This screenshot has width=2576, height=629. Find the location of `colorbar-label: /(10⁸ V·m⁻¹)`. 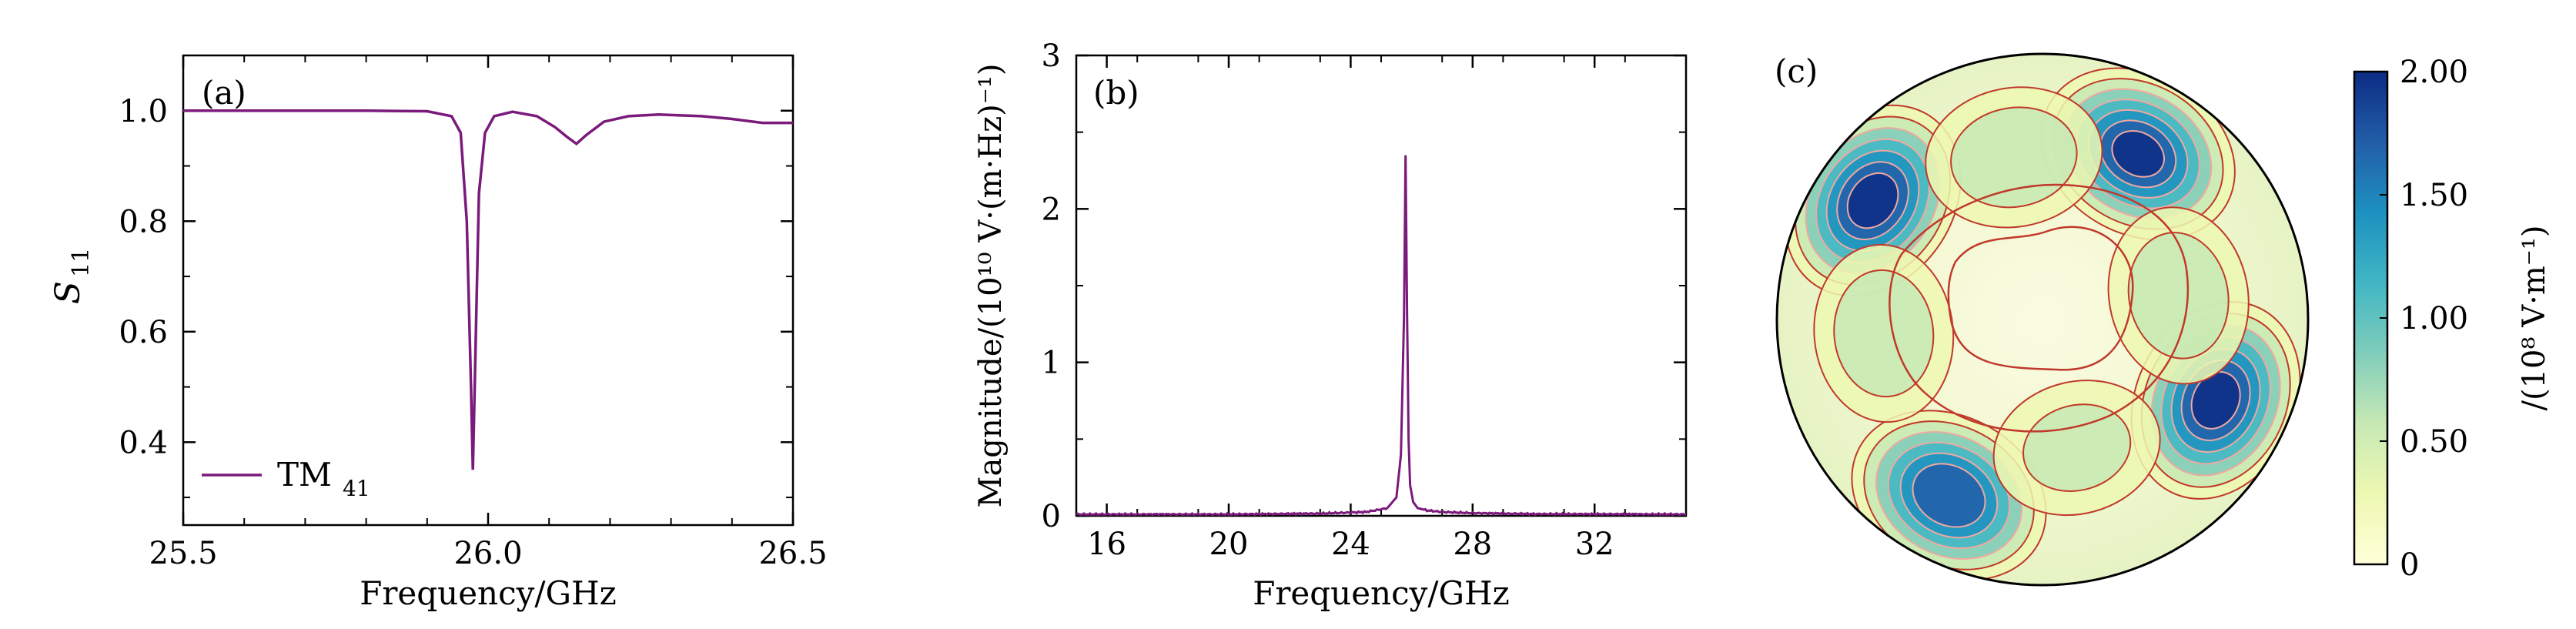

colorbar-label: /(10⁸ V·m⁻¹) is located at coordinates (2535, 317).